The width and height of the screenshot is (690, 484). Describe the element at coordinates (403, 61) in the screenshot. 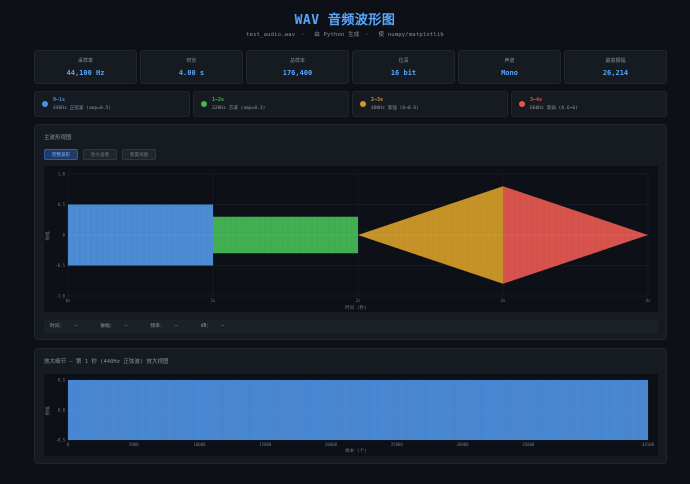

I see `stat-label: 位深` at that location.